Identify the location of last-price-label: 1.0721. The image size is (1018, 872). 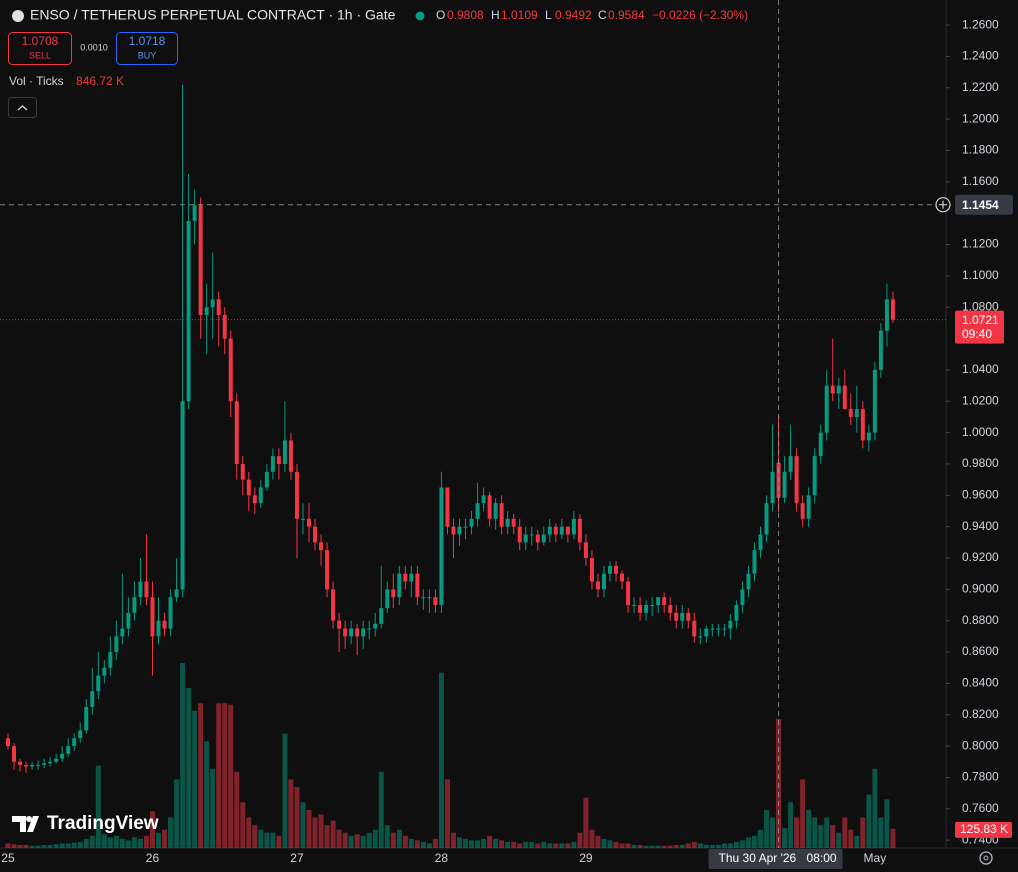
(980, 320).